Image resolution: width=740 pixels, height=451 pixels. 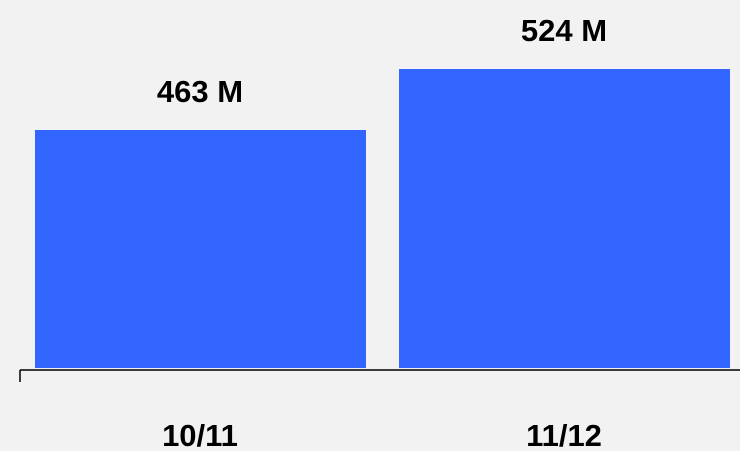 I want to click on value-label: 524 M, so click(x=564, y=30).